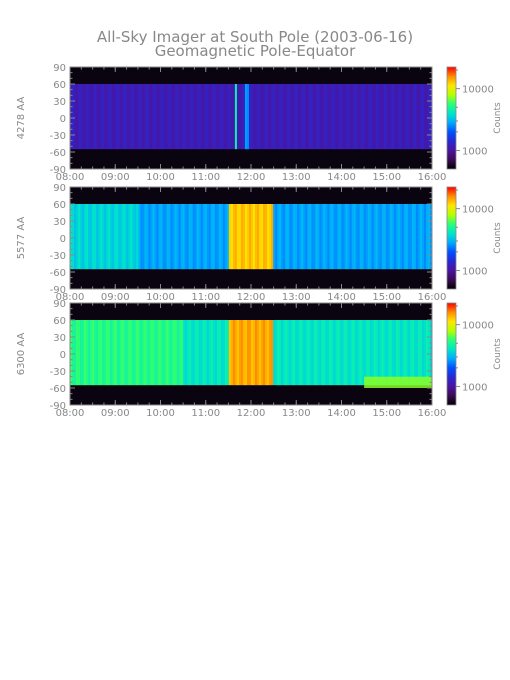  I want to click on y-axis-label: 6300 AA, so click(21, 354).